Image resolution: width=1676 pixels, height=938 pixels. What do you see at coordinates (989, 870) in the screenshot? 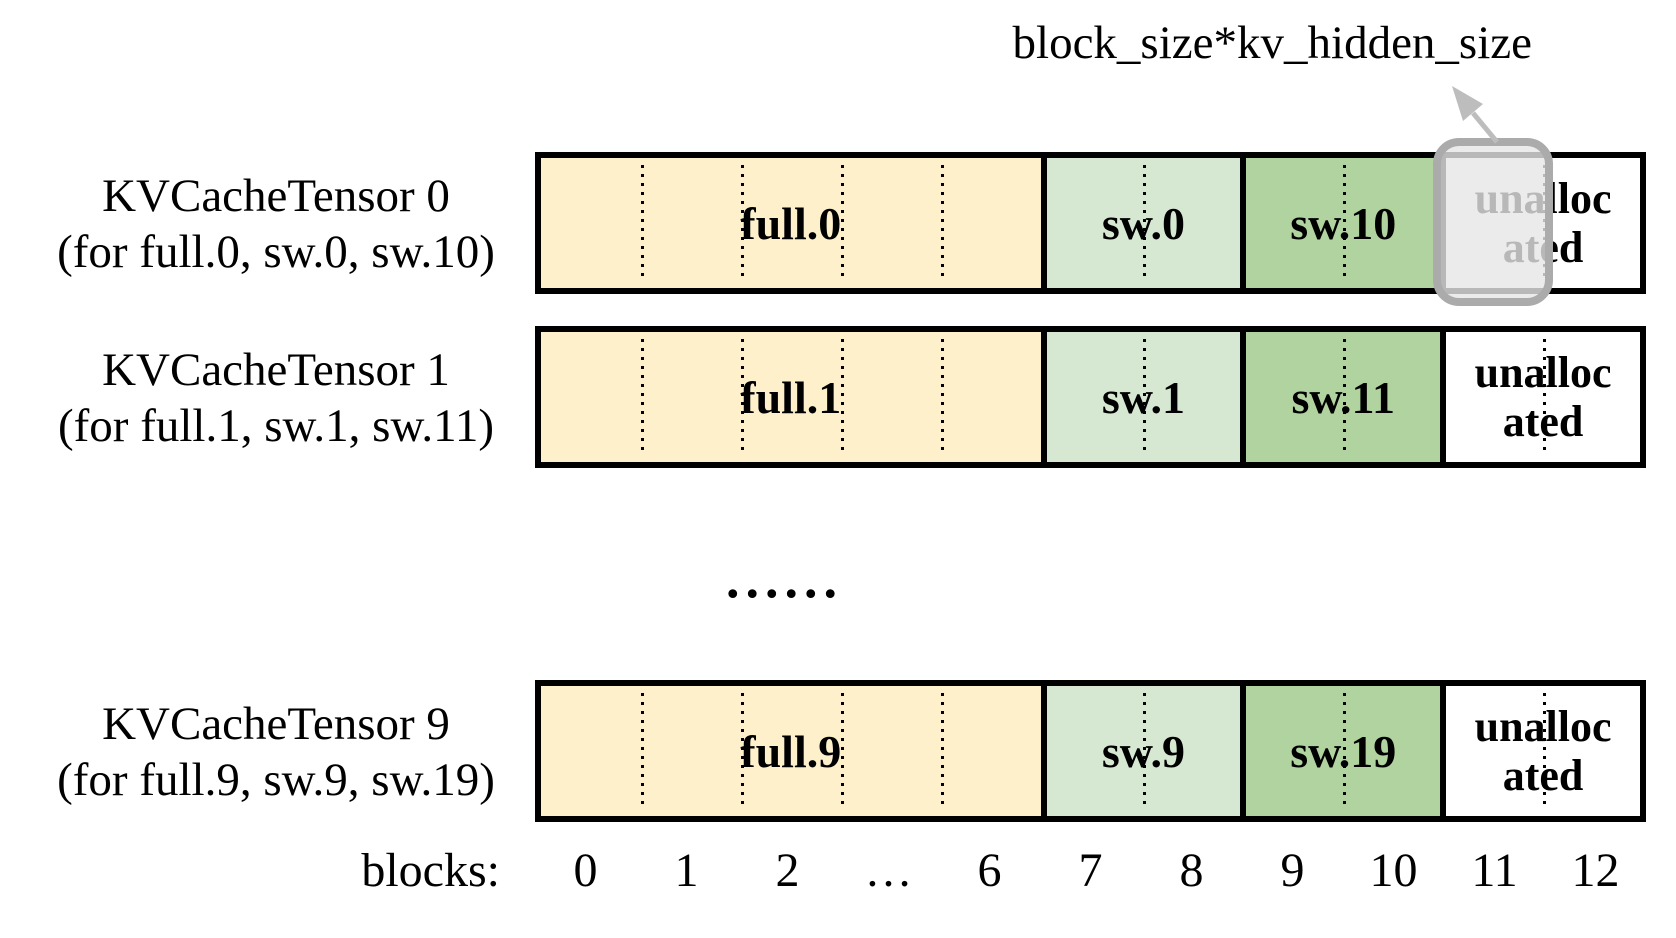
I see `axis-tick: 6` at bounding box center [989, 870].